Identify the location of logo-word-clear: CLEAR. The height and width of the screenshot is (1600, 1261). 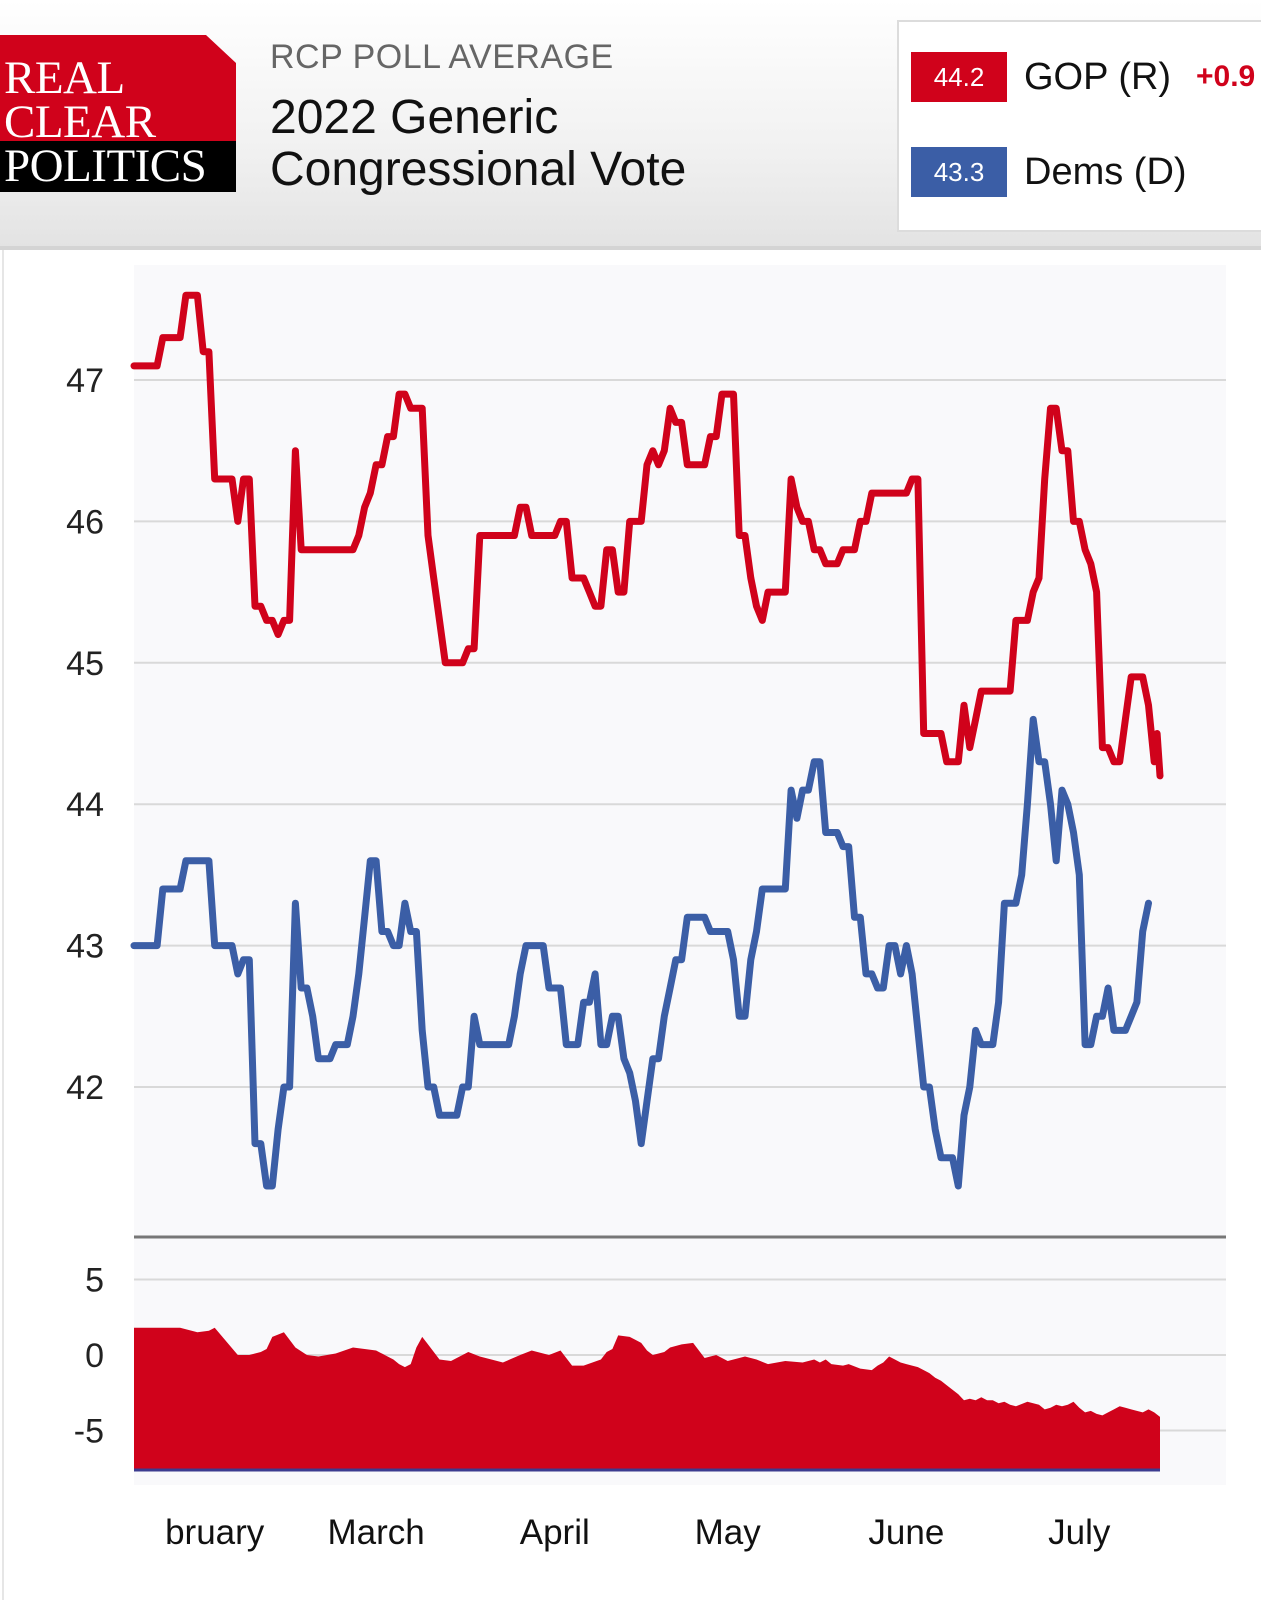
(80, 122).